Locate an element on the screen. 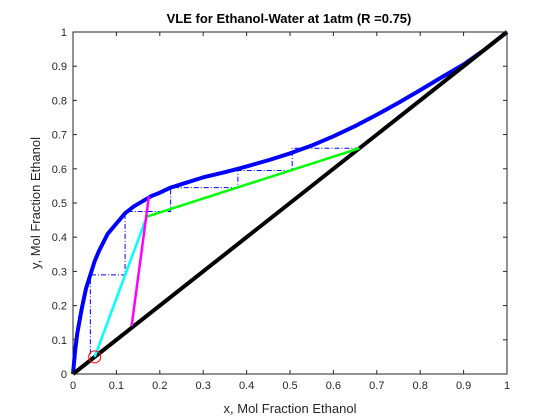  y-tick-label: 0.2 is located at coordinates (59, 307).